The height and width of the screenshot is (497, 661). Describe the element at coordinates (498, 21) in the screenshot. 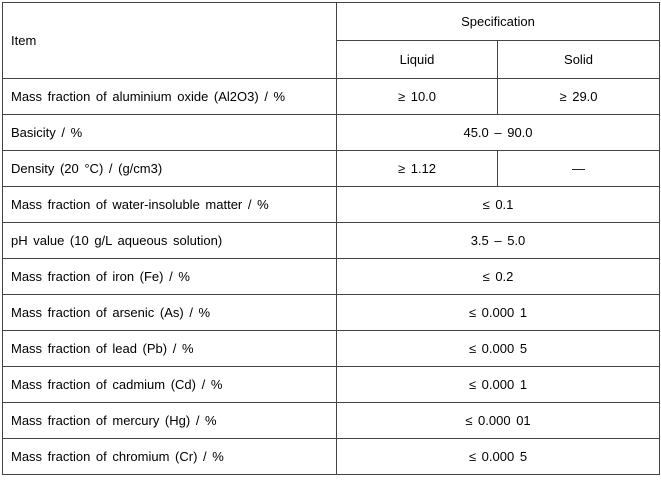

I see `header-specification: Specification` at that location.